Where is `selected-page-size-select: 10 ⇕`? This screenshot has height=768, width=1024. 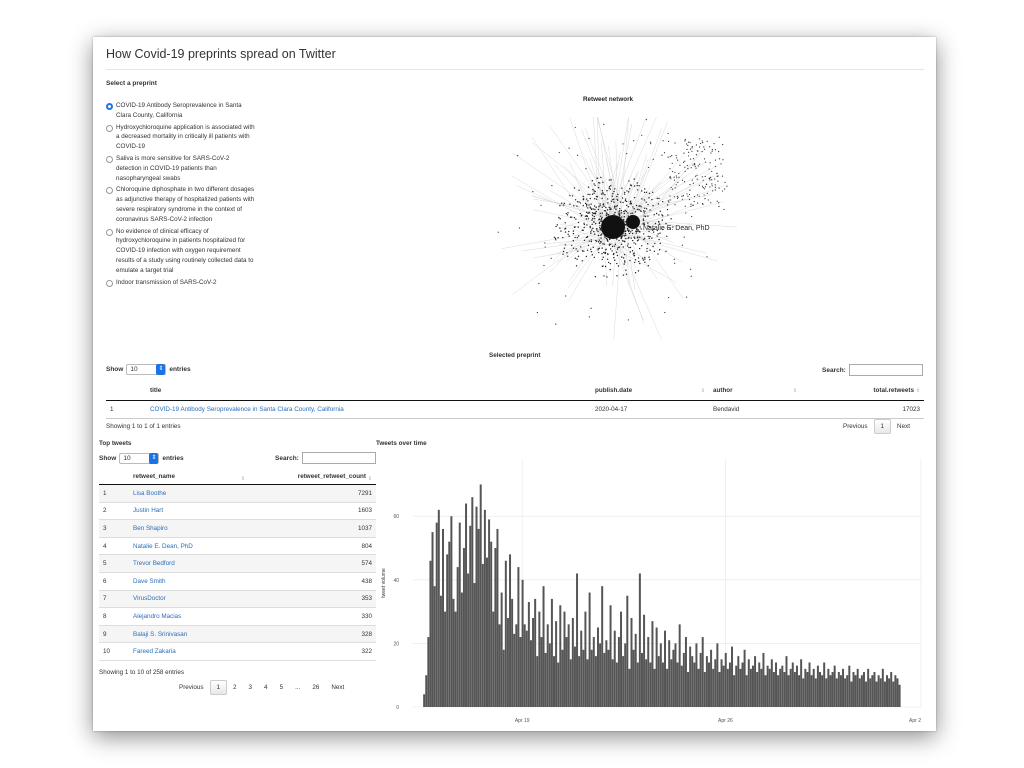 selected-page-size-select: 10 ⇕ is located at coordinates (146, 369).